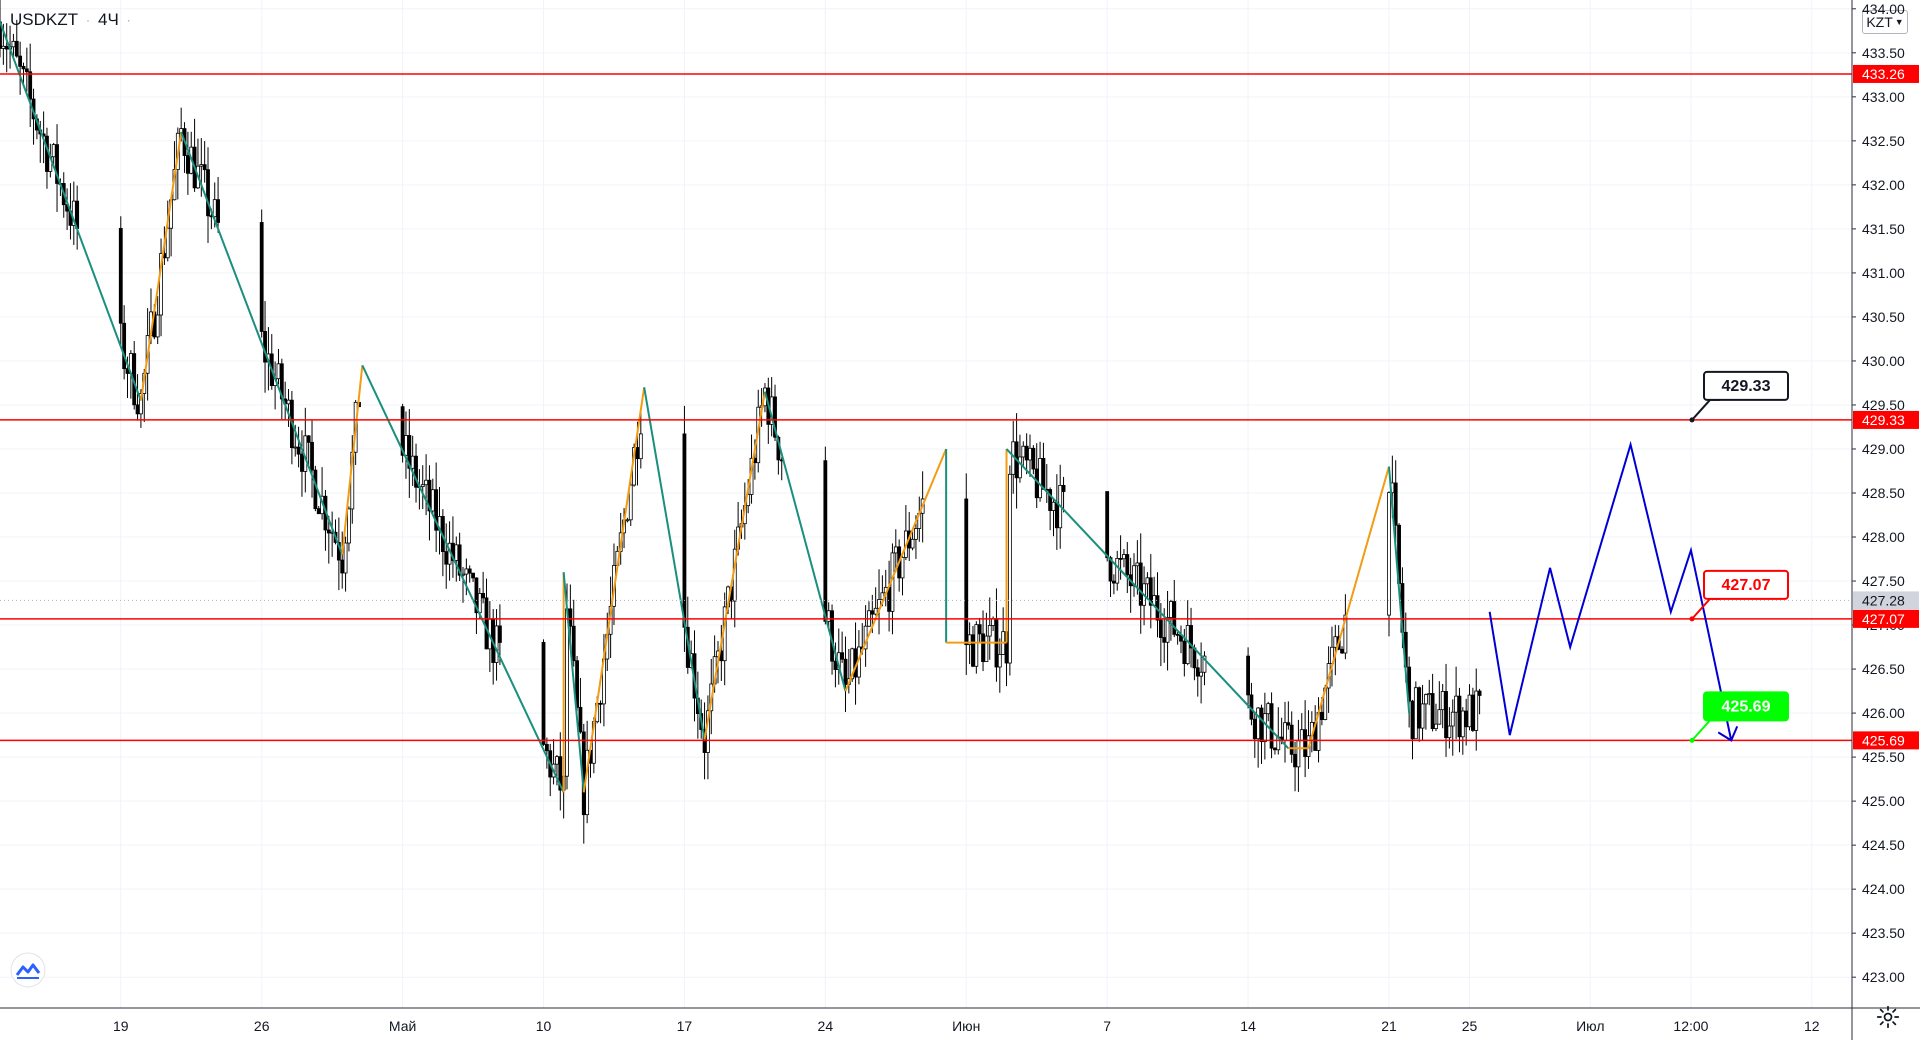  I want to click on gear-icon, so click(1888, 1017).